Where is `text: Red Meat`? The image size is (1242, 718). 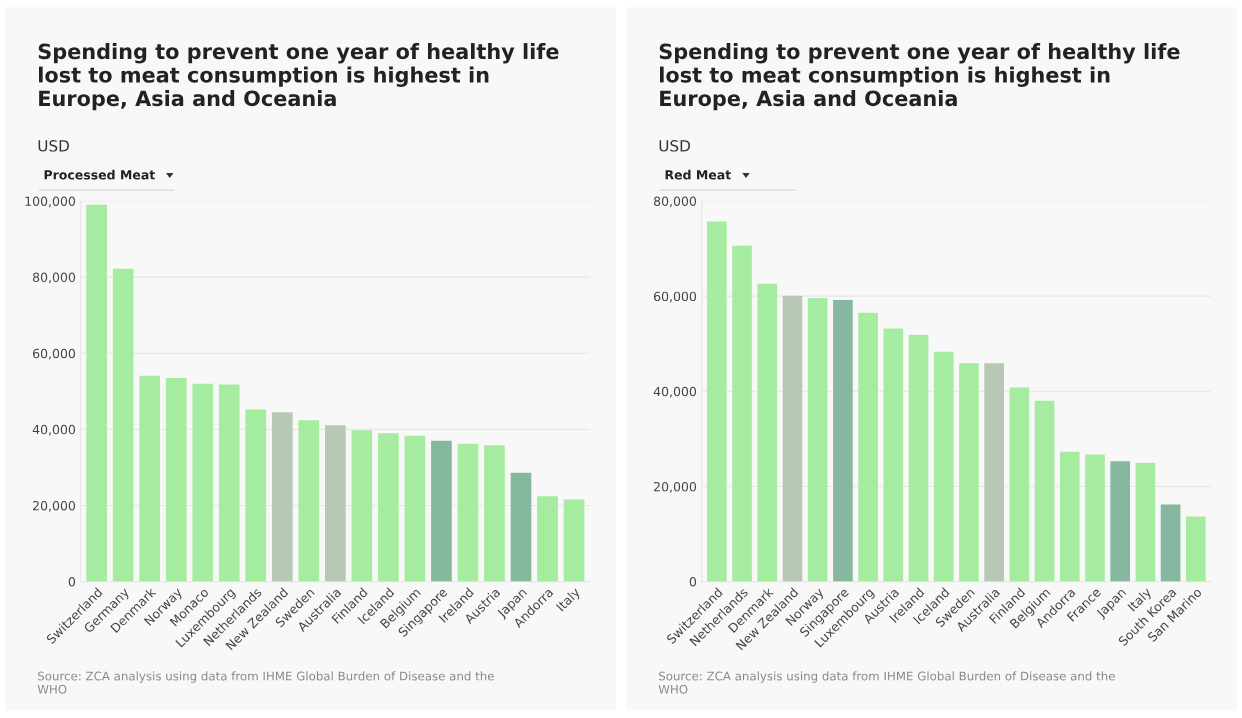 text: Red Meat is located at coordinates (698, 174).